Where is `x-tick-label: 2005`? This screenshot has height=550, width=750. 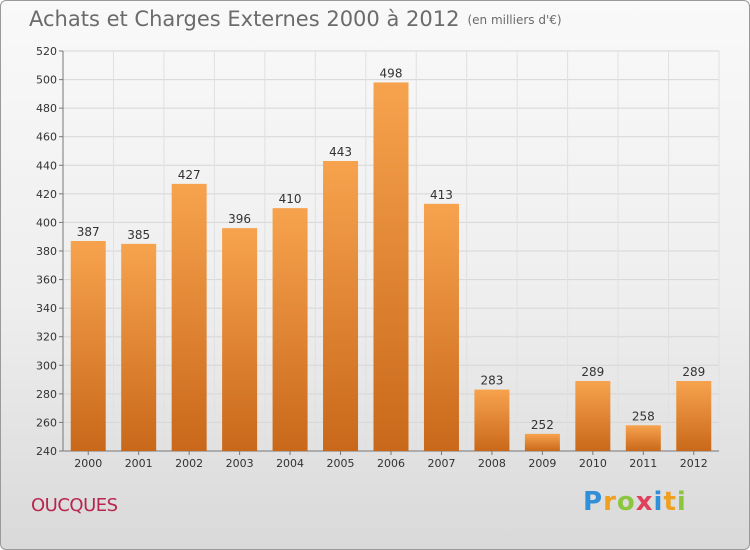 x-tick-label: 2005 is located at coordinates (341, 463).